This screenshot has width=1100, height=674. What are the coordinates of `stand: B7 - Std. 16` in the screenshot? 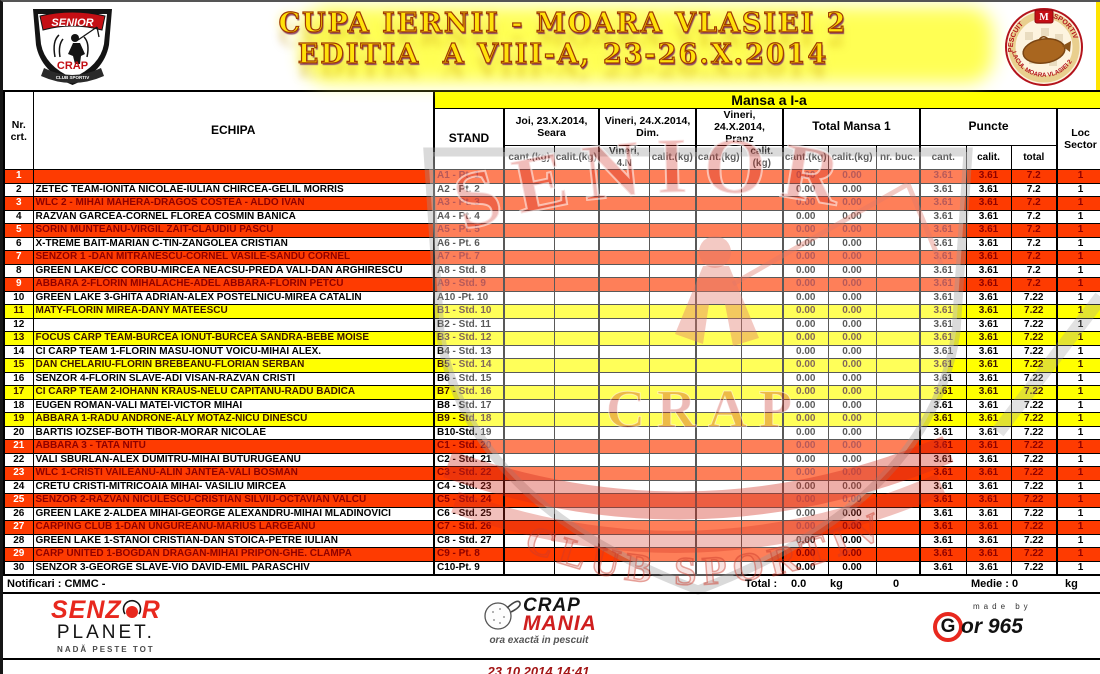 It's located at (469, 392).